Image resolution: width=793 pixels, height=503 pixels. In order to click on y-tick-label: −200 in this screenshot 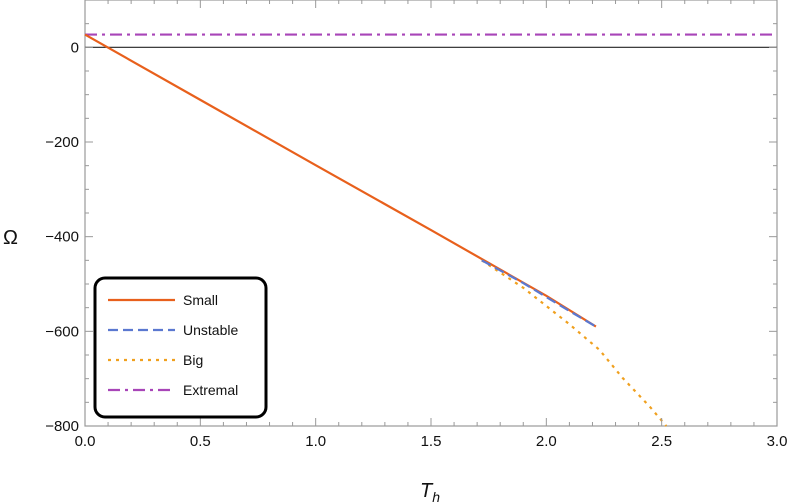, I will do `click(62, 142)`.